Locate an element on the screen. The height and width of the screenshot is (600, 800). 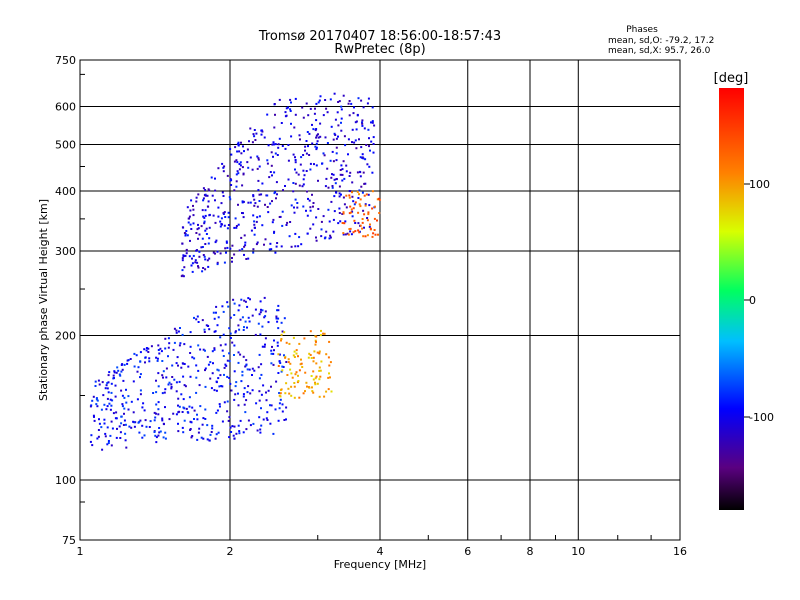
colorbar-tick-minus-100: -100 is located at coordinates (761, 417).